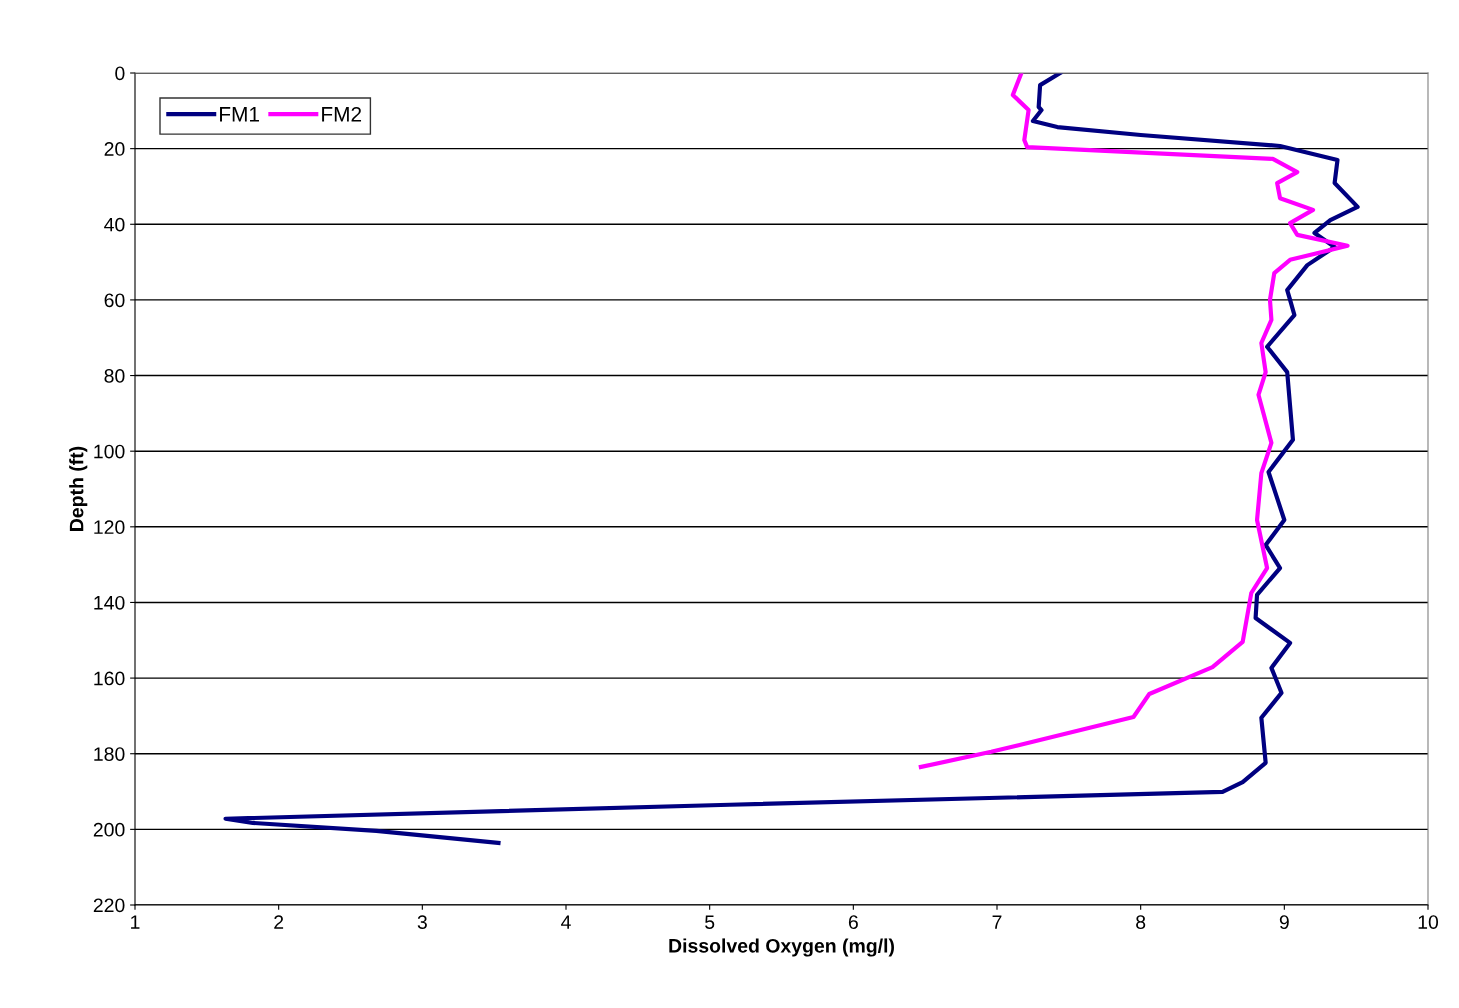 The image size is (1459, 1008). I want to click on y-tick-label: 40, so click(114, 224).